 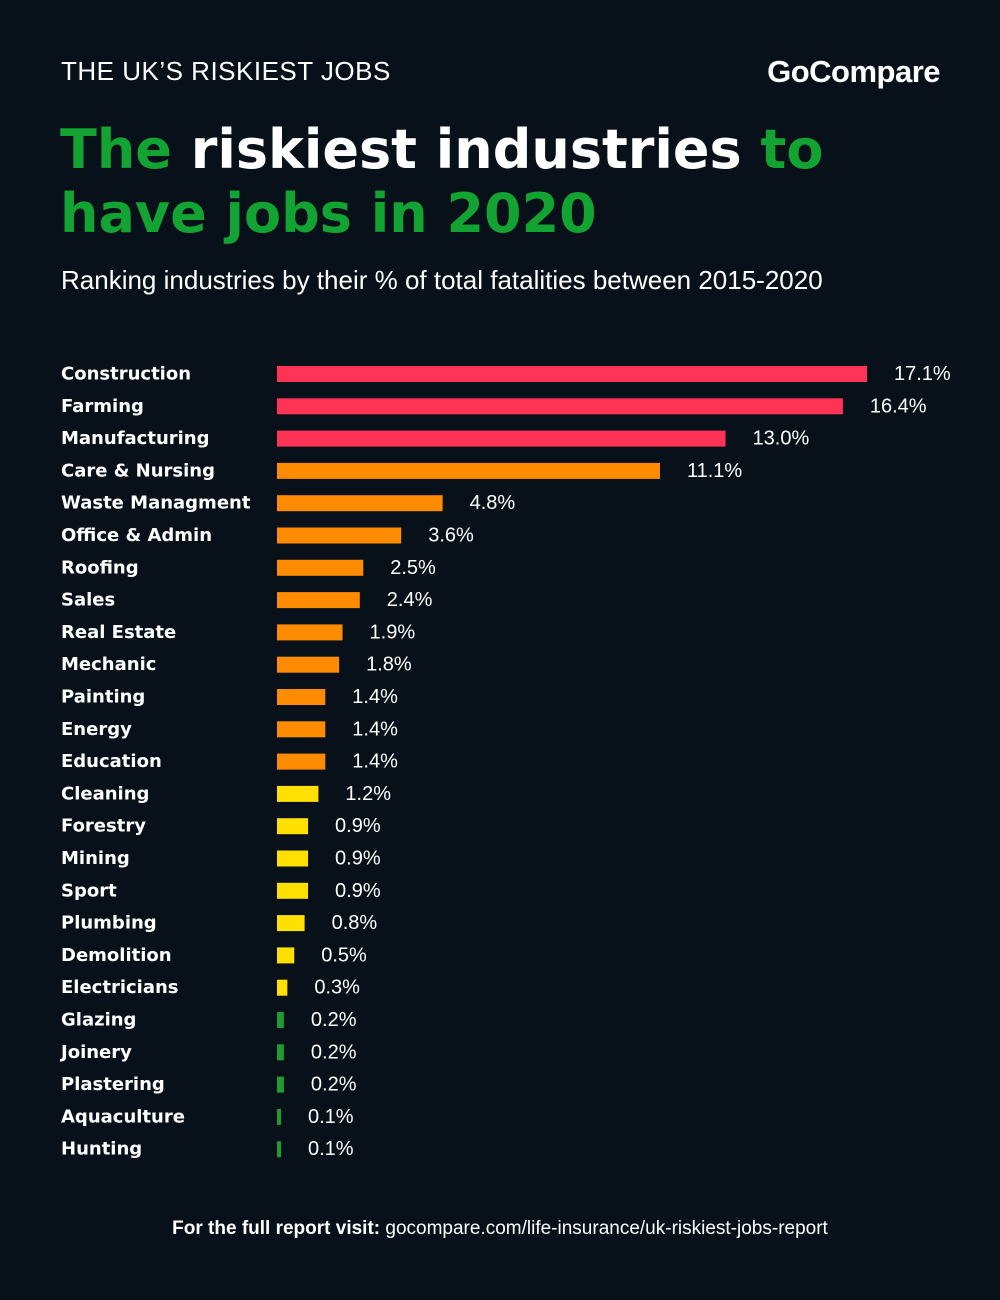 What do you see at coordinates (103, 826) in the screenshot?
I see `category-label-forestry: Forestry` at bounding box center [103, 826].